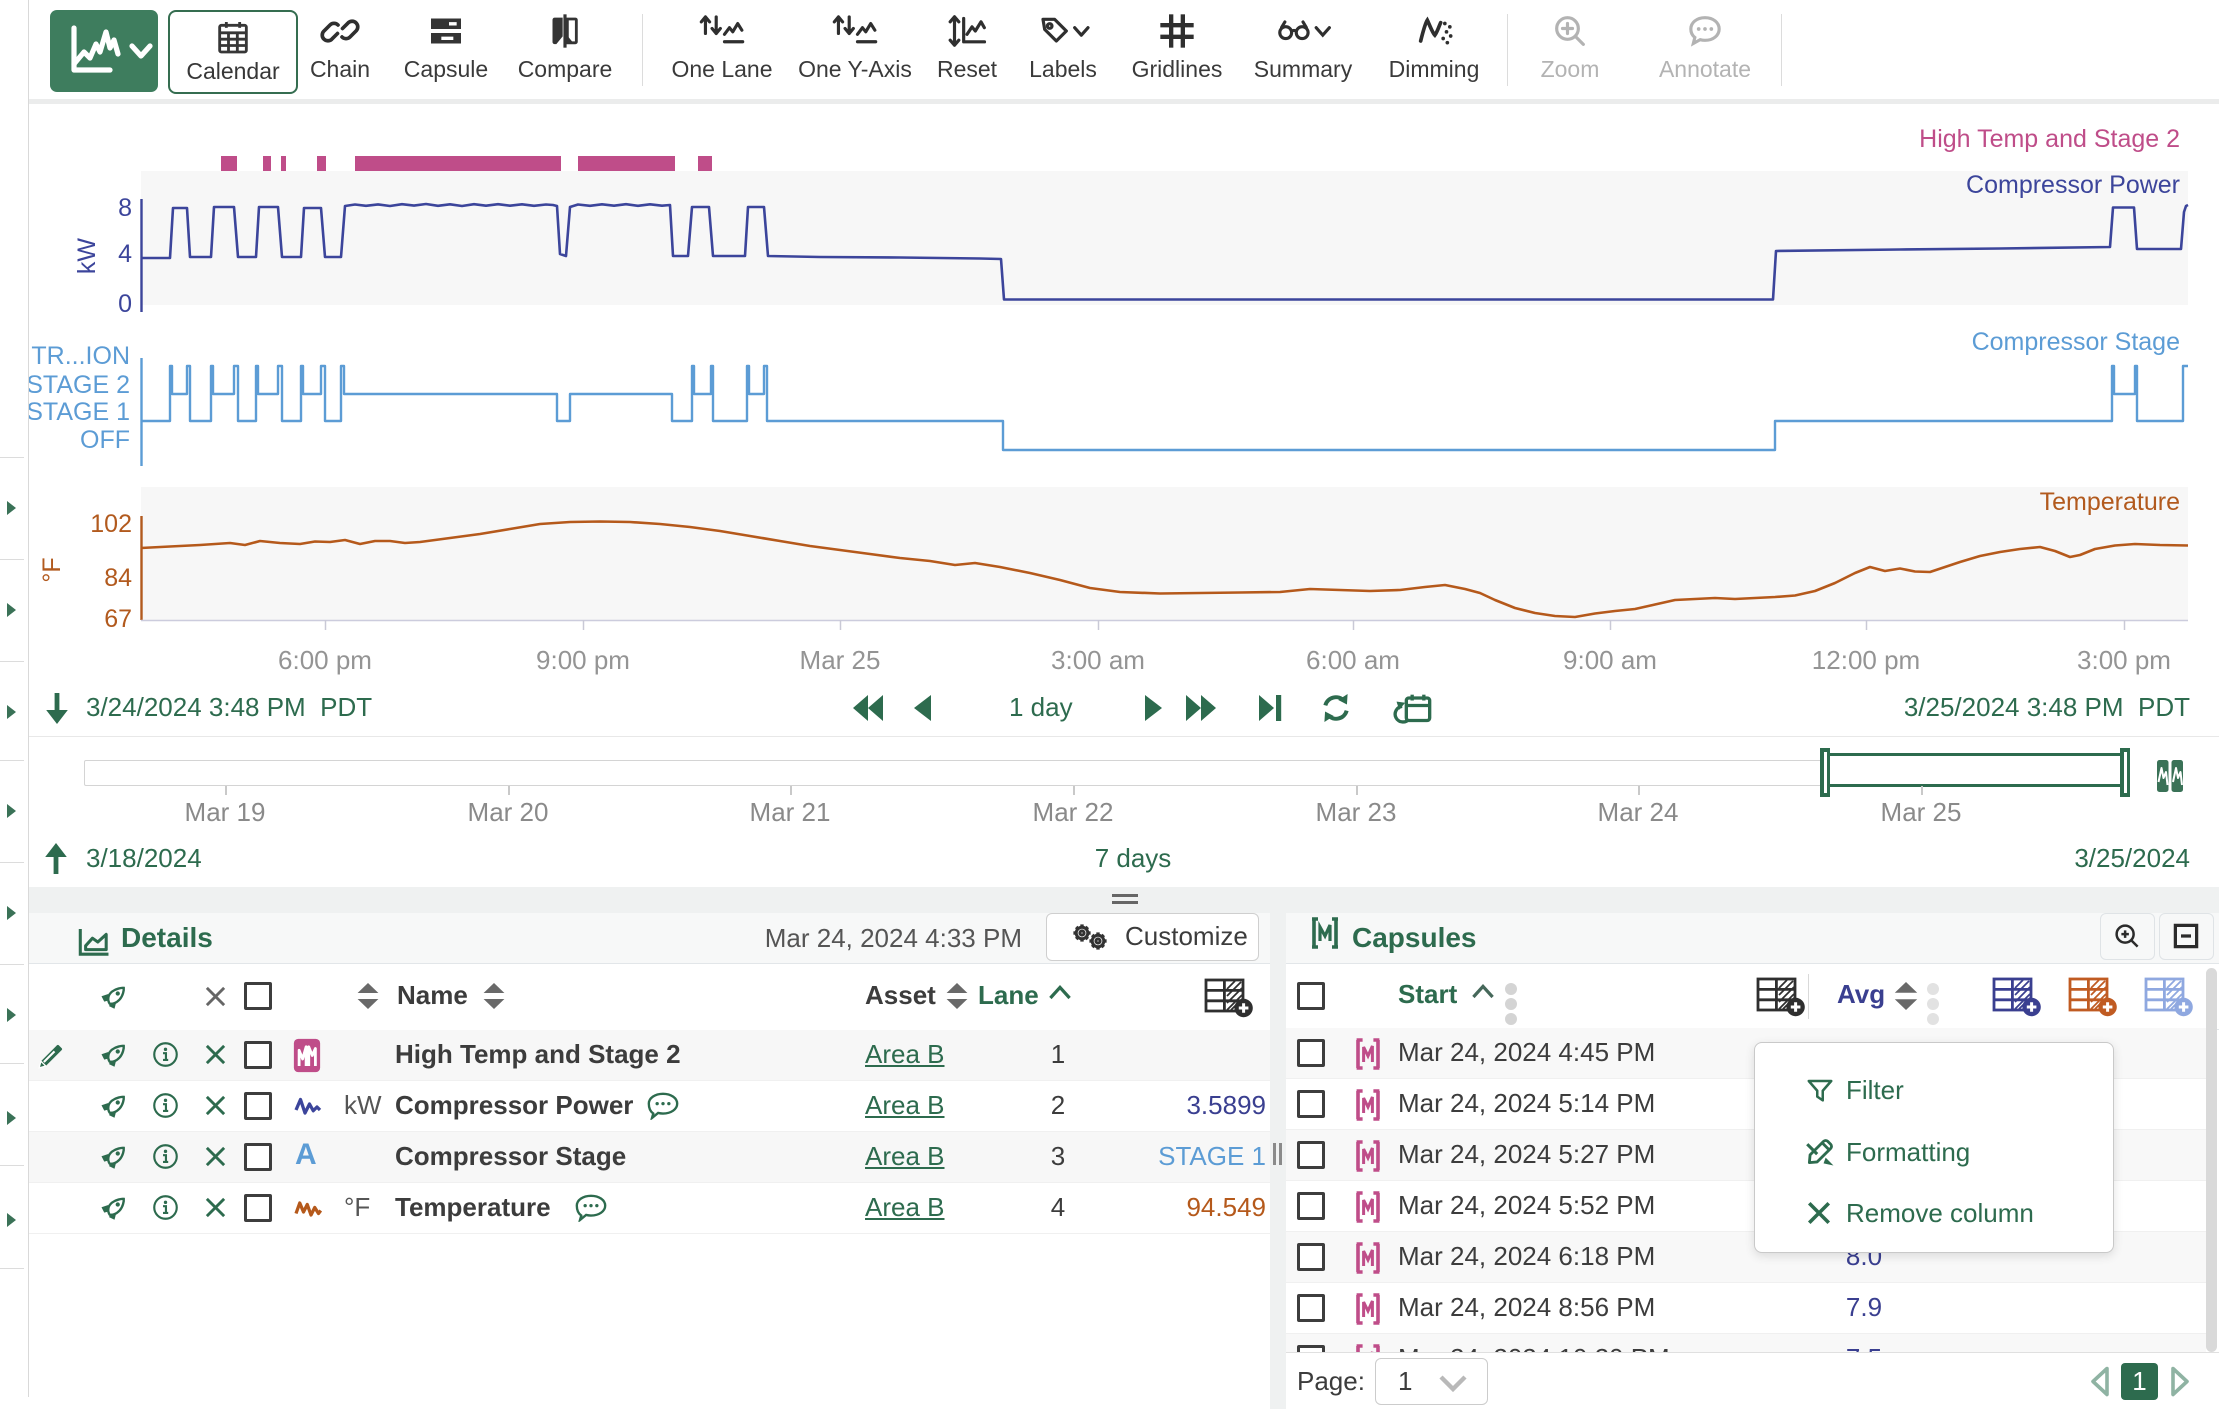 The height and width of the screenshot is (1410, 2219). What do you see at coordinates (79, 412) in the screenshot?
I see `svg-text: STAGE 1` at bounding box center [79, 412].